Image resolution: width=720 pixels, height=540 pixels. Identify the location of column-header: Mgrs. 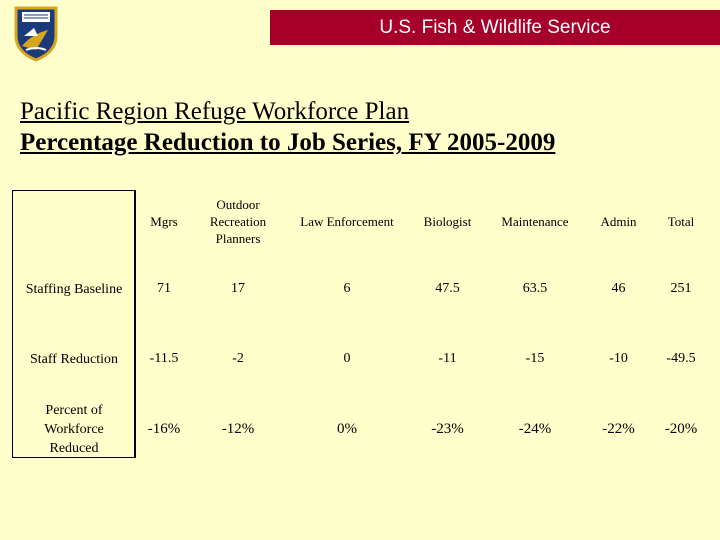
(164, 221).